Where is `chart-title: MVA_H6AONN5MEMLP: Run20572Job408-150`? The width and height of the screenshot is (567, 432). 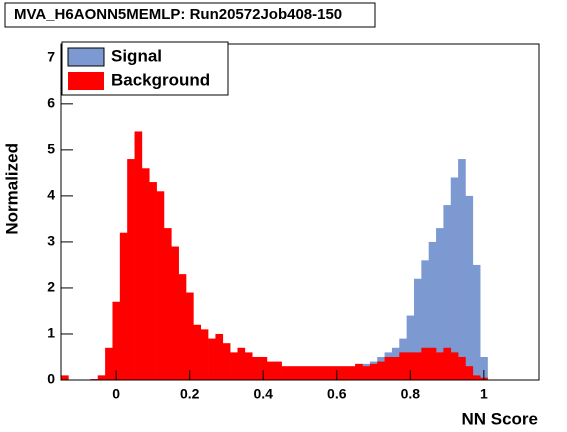 chart-title: MVA_H6AONN5MEMLP: Run20572Job408-150 is located at coordinates (178, 14).